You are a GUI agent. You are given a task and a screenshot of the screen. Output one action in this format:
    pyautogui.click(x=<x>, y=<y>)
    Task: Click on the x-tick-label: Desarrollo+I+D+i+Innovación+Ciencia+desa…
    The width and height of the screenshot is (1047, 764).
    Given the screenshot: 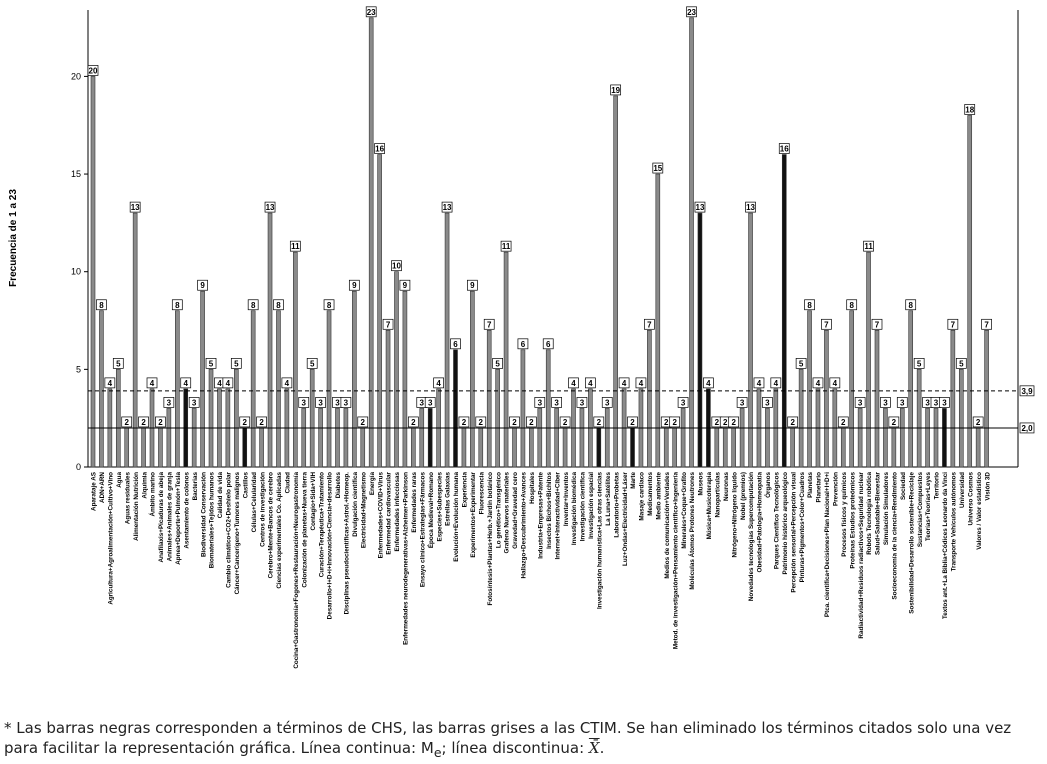 What is the action you would take?
    pyautogui.click(x=330, y=545)
    